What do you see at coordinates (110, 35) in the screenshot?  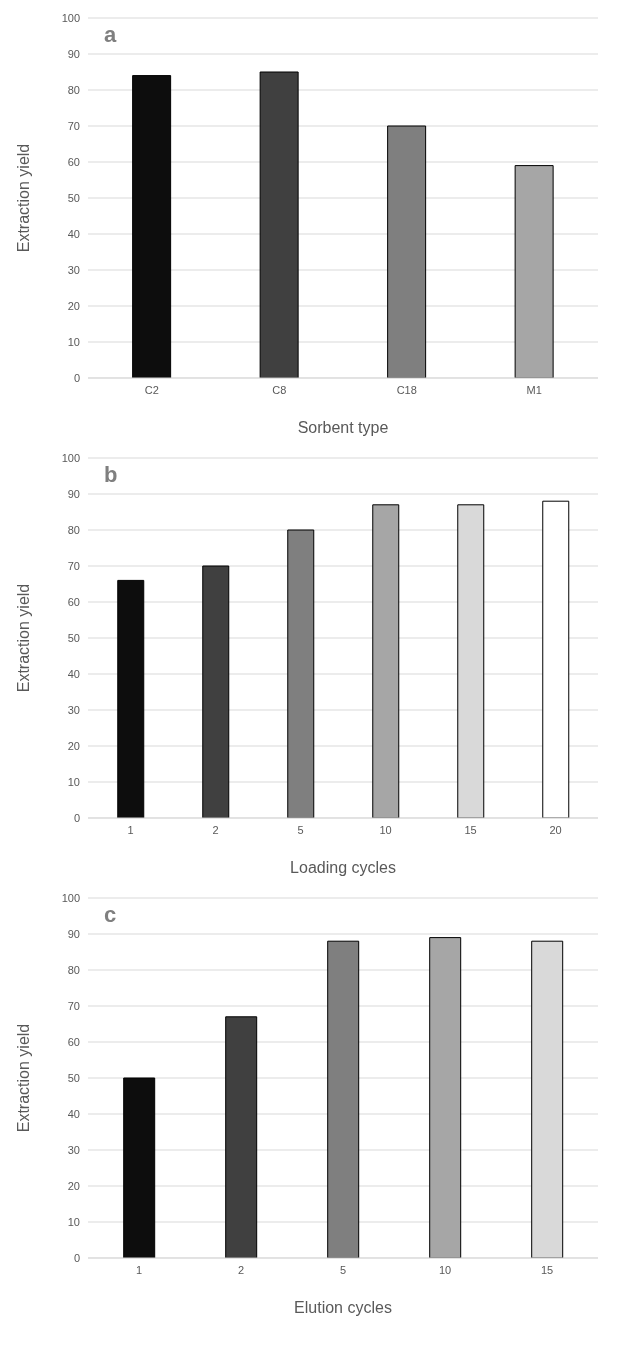 I see `annotation: a` at bounding box center [110, 35].